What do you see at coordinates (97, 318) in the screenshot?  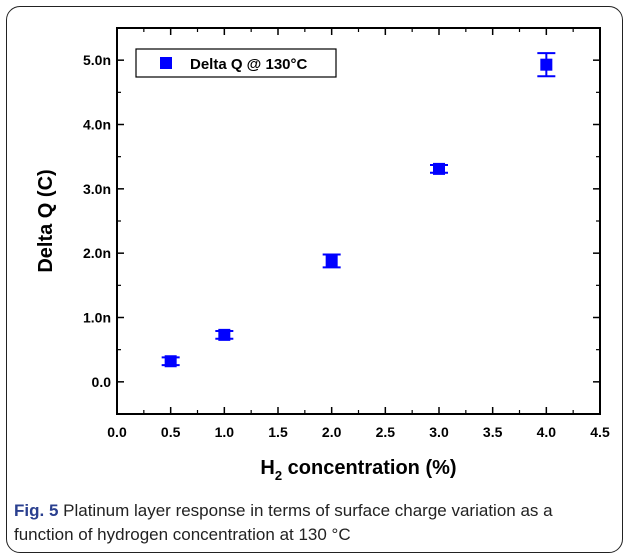 I see `y-tick-label: 1.0n` at bounding box center [97, 318].